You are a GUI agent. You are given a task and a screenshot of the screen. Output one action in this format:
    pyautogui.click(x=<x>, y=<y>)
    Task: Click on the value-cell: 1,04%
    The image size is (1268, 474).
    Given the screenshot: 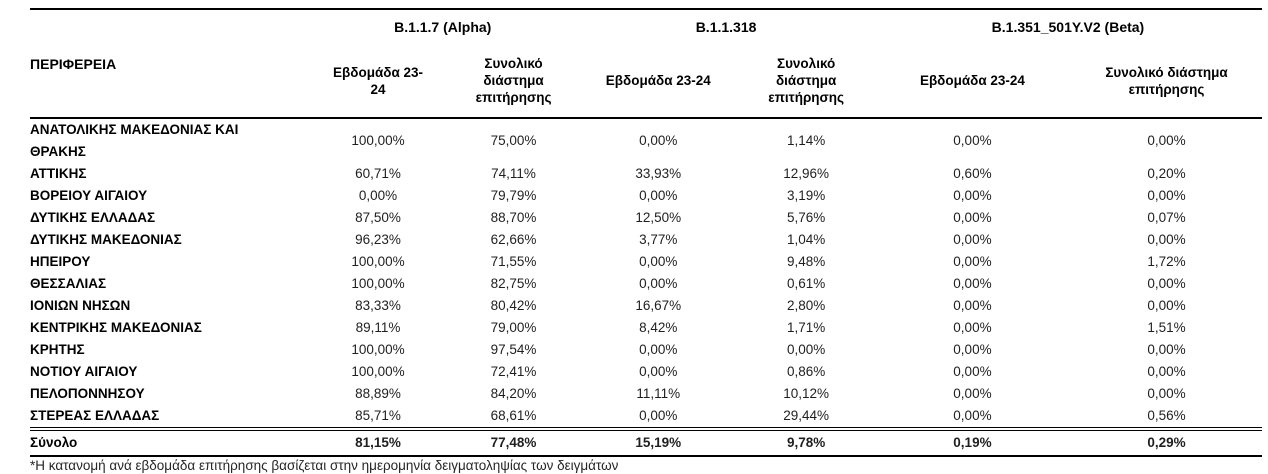 What is the action you would take?
    pyautogui.click(x=806, y=239)
    